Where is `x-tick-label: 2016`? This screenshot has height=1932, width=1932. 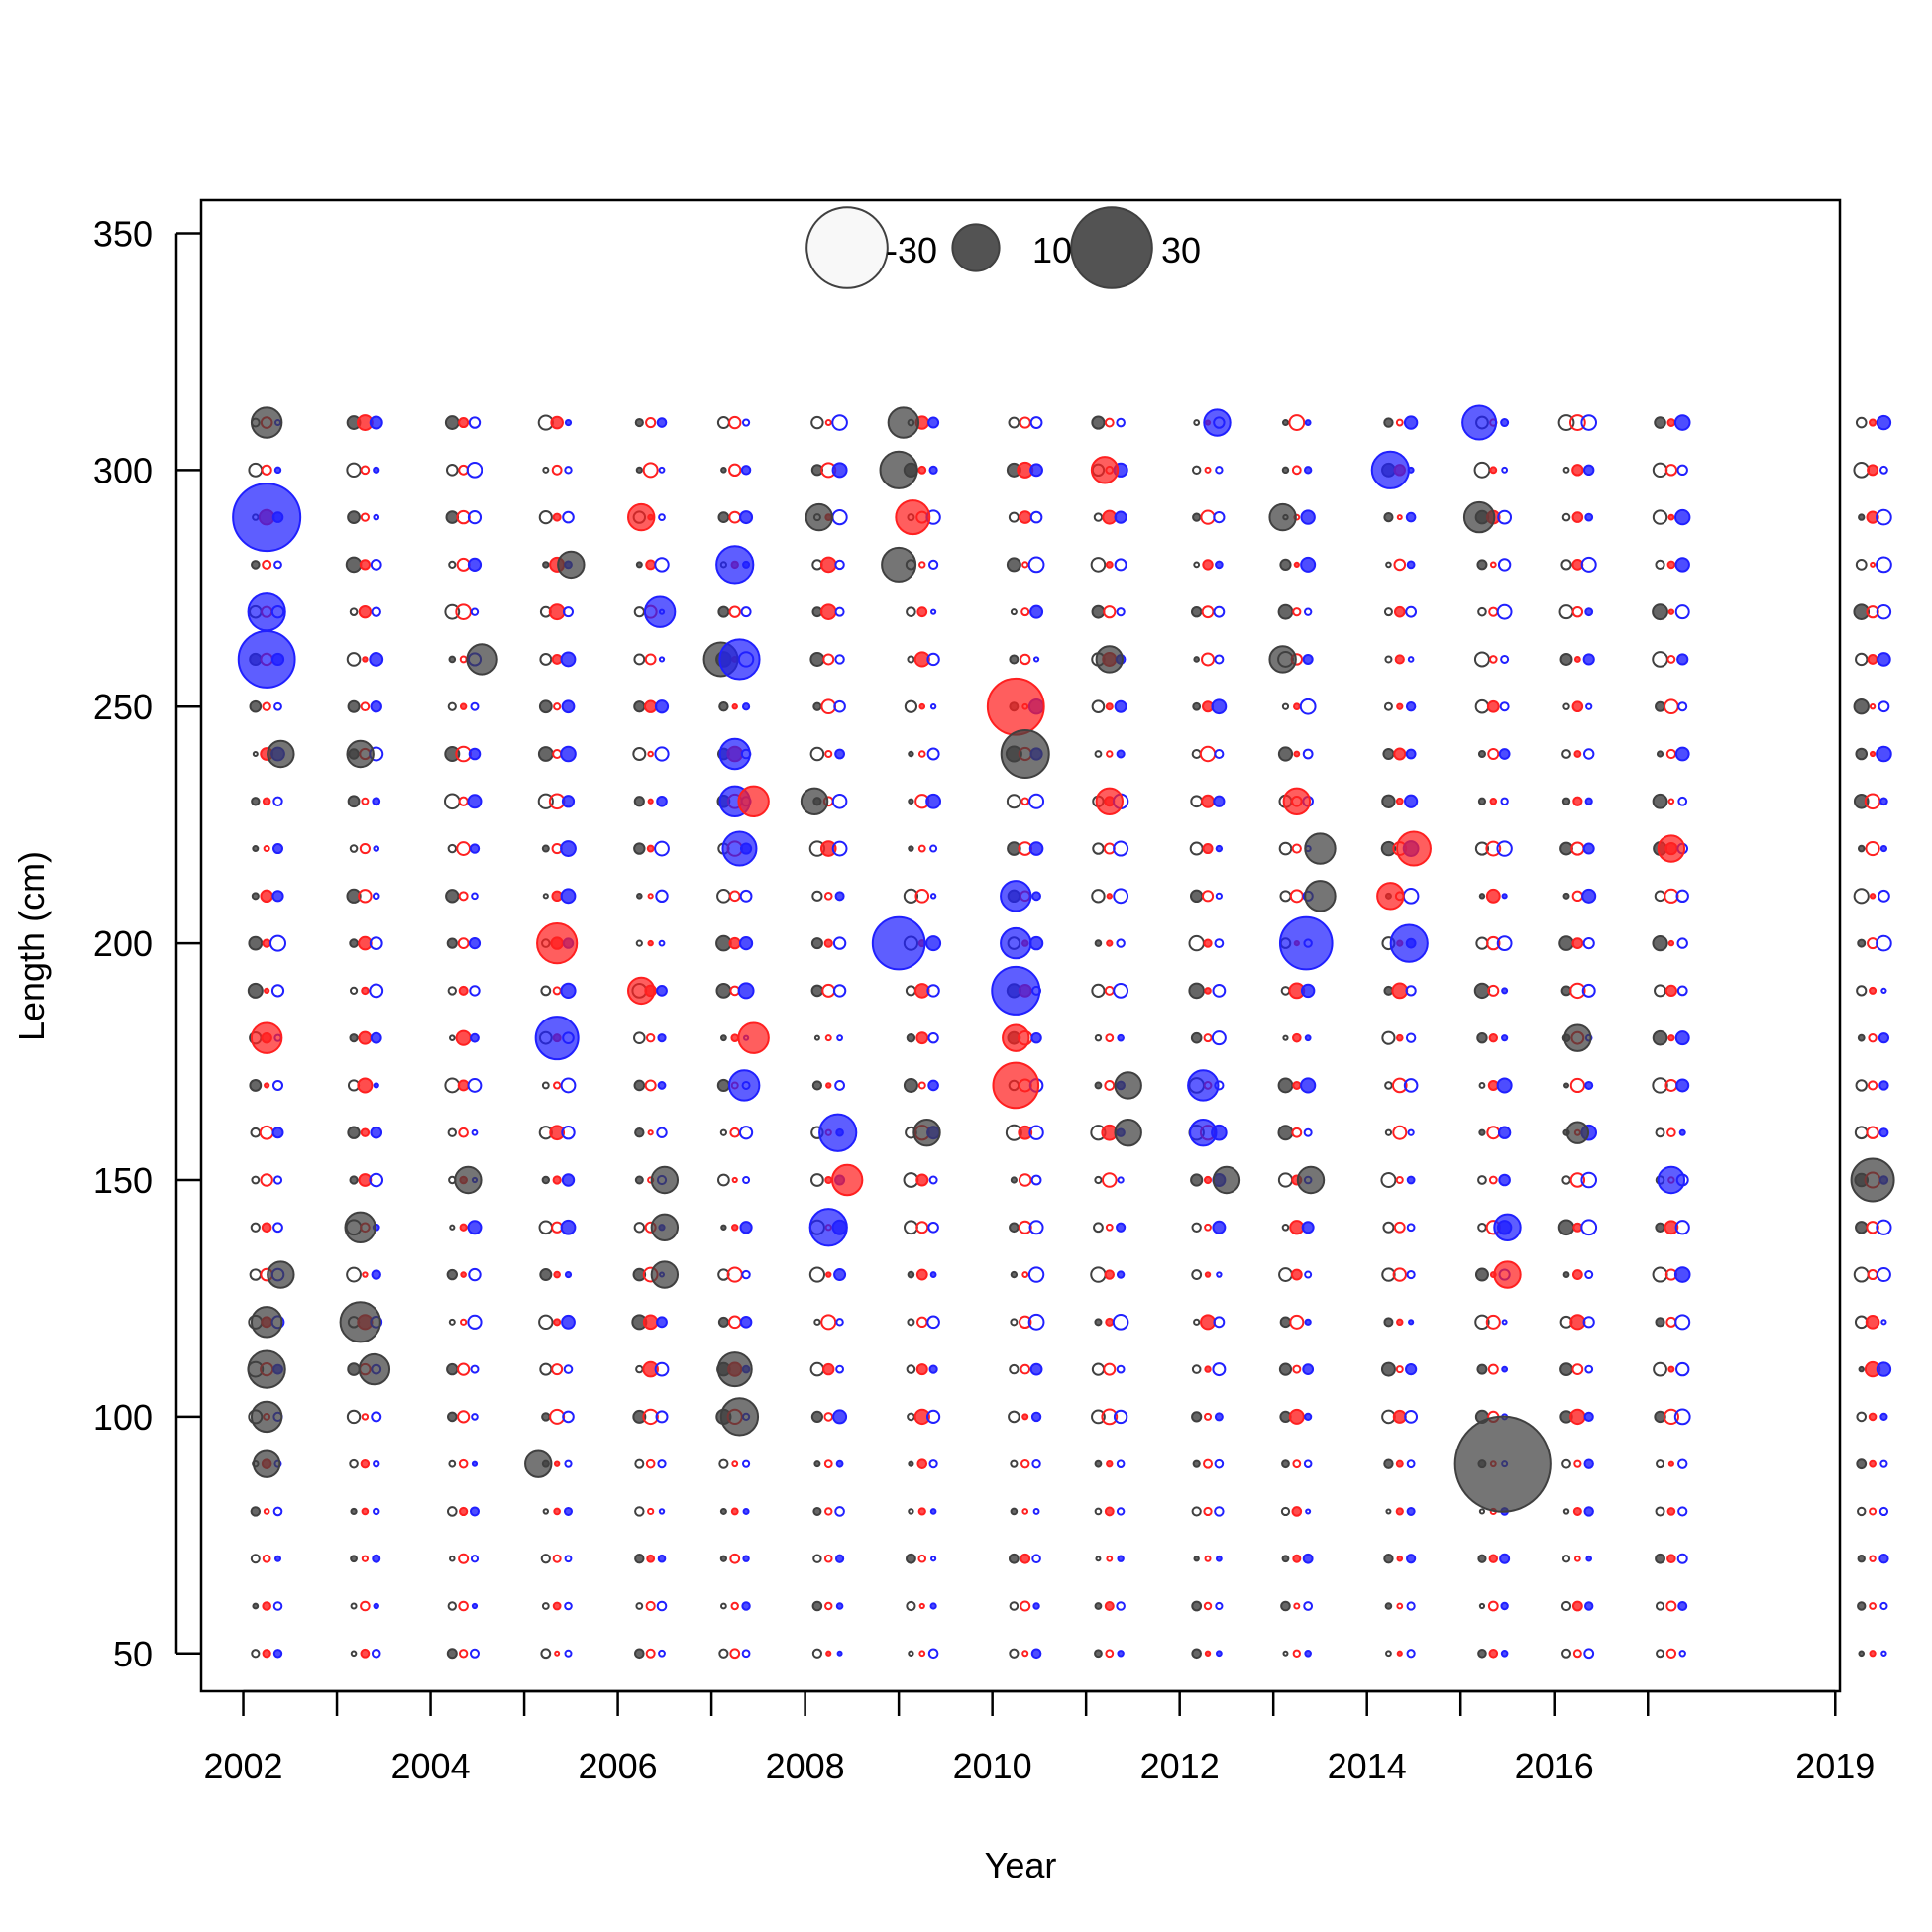 x-tick-label: 2016 is located at coordinates (1555, 1766).